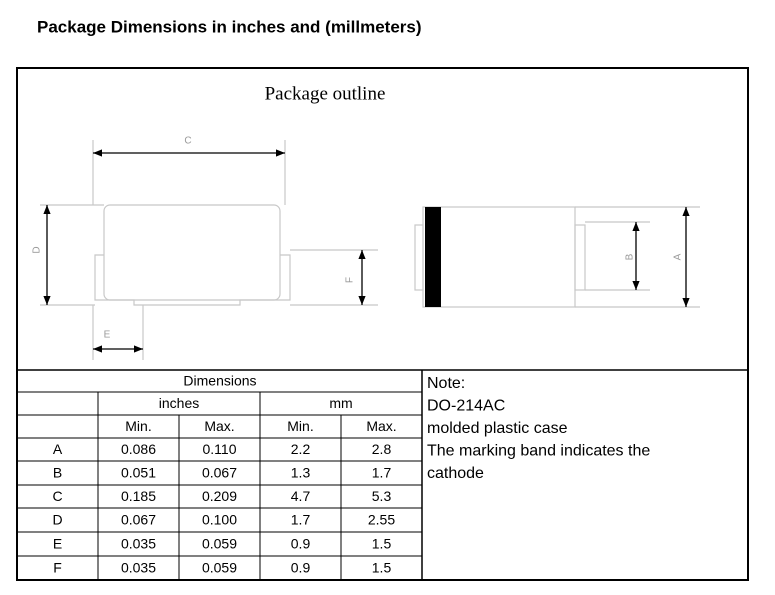 The width and height of the screenshot is (775, 595). What do you see at coordinates (219, 496) in the screenshot?
I see `table-cell: 0.209` at bounding box center [219, 496].